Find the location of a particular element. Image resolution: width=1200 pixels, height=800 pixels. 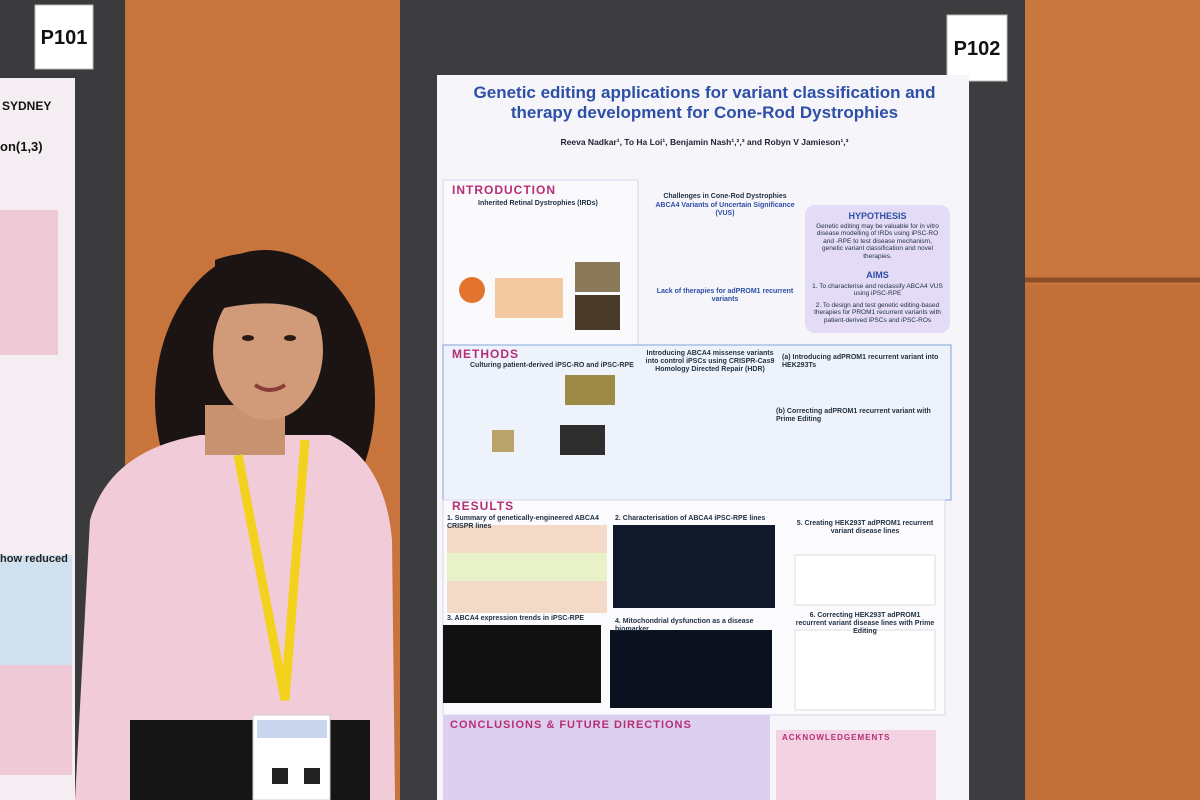

subheading: Challenges in Cone-Rod Dystrophies is located at coordinates (725, 196).